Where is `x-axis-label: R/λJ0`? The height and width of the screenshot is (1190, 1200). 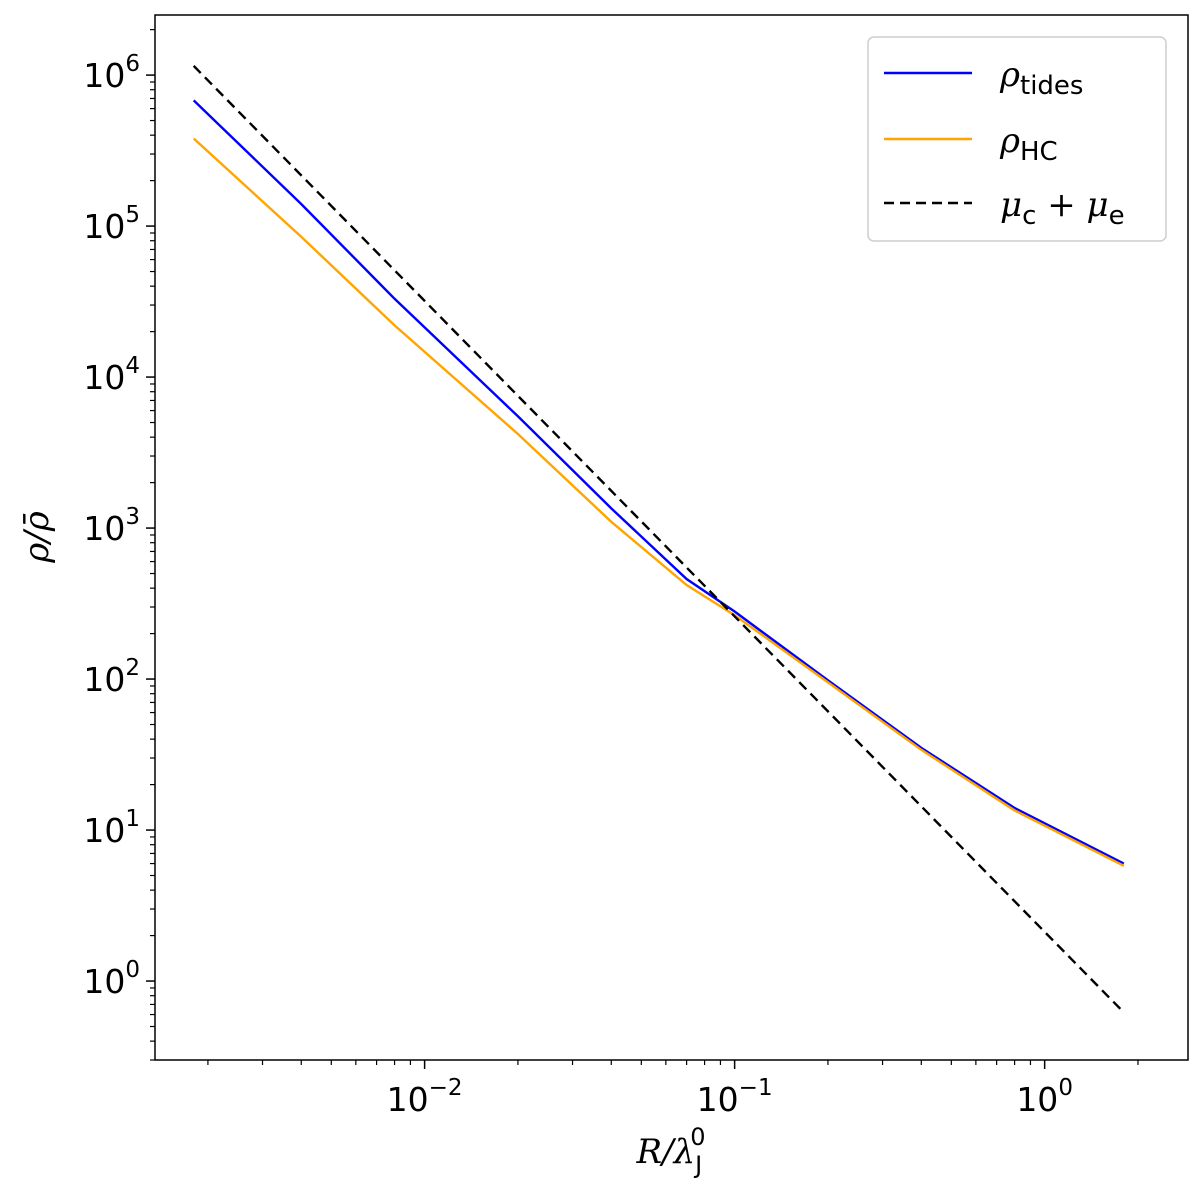 x-axis-label: R/λJ0 is located at coordinates (671, 1151).